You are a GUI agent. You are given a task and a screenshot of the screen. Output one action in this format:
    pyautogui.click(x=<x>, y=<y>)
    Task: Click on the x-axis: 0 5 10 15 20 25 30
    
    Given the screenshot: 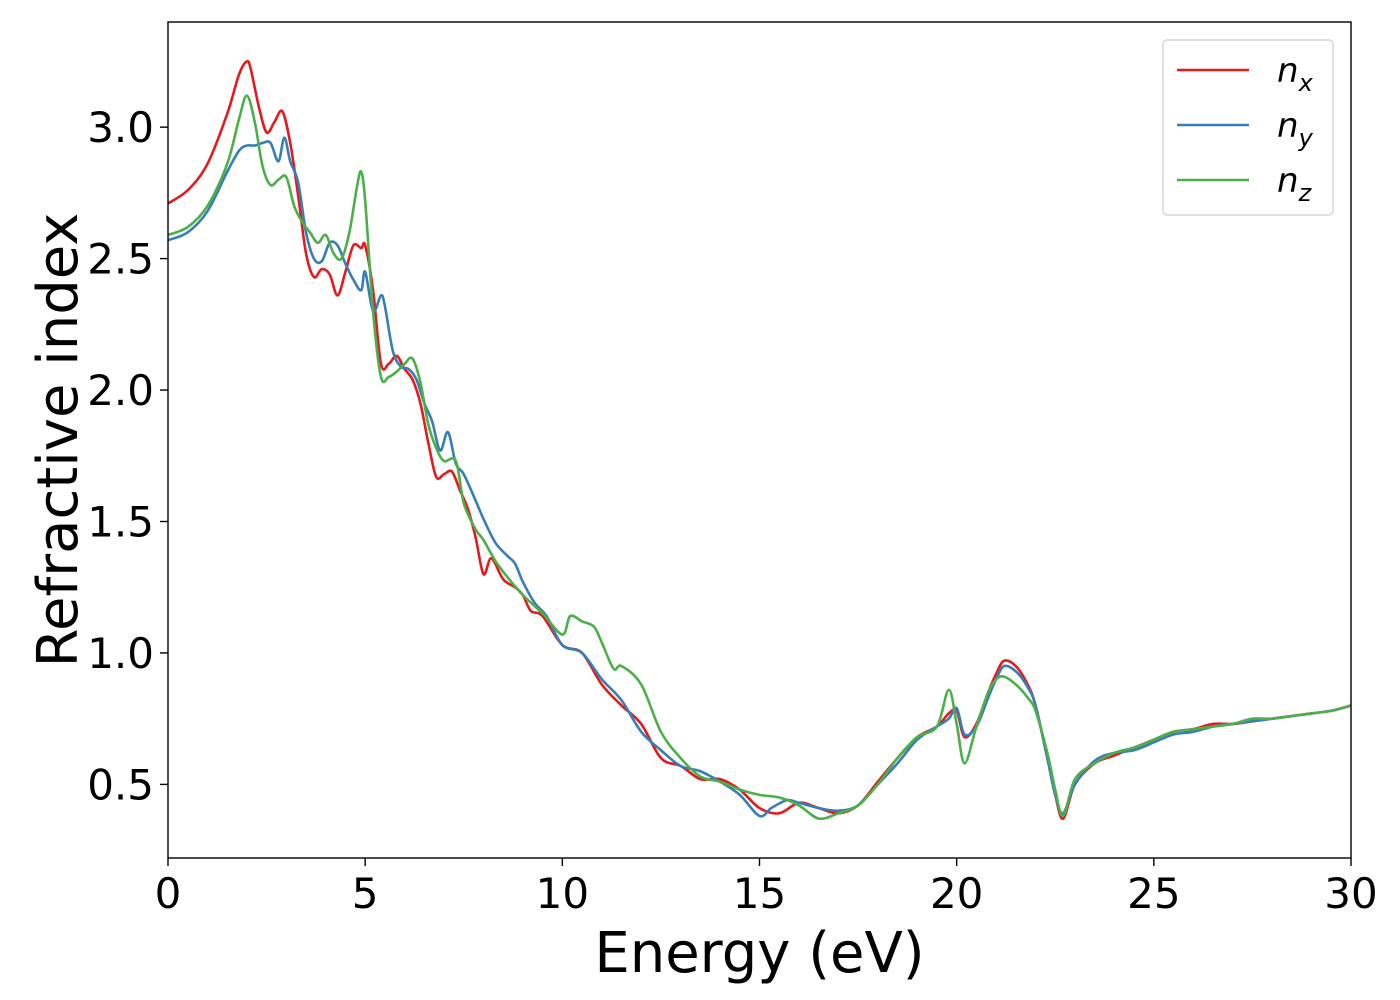 What is the action you would take?
    pyautogui.click(x=766, y=888)
    